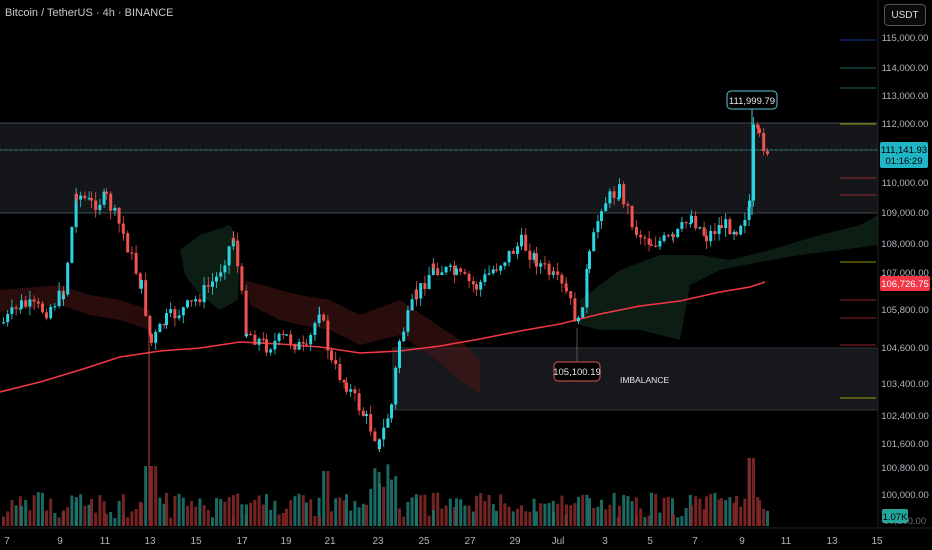 Image resolution: width=932 pixels, height=550 pixels. What do you see at coordinates (7, 541) in the screenshot?
I see `time-tick: 7` at bounding box center [7, 541].